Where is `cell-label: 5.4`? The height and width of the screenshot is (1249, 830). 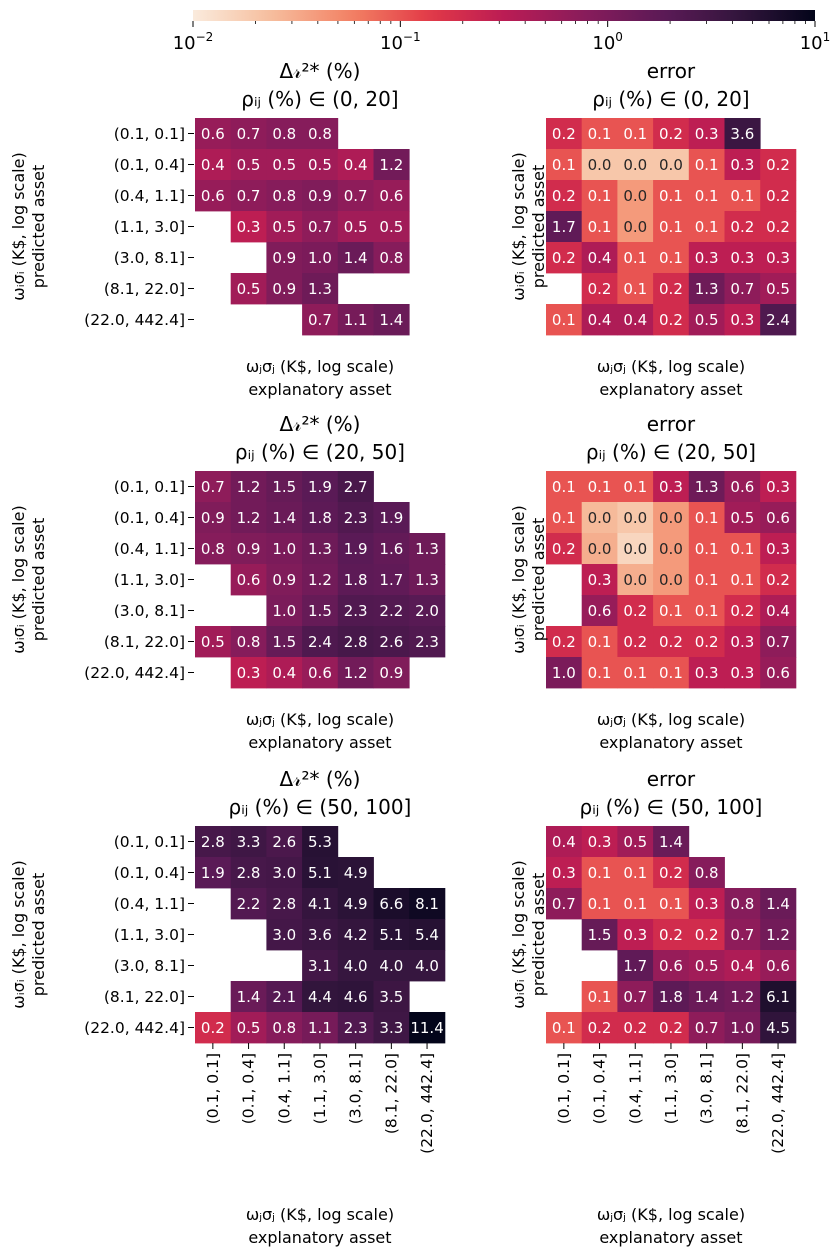
cell-label: 5.4 is located at coordinates (427, 935).